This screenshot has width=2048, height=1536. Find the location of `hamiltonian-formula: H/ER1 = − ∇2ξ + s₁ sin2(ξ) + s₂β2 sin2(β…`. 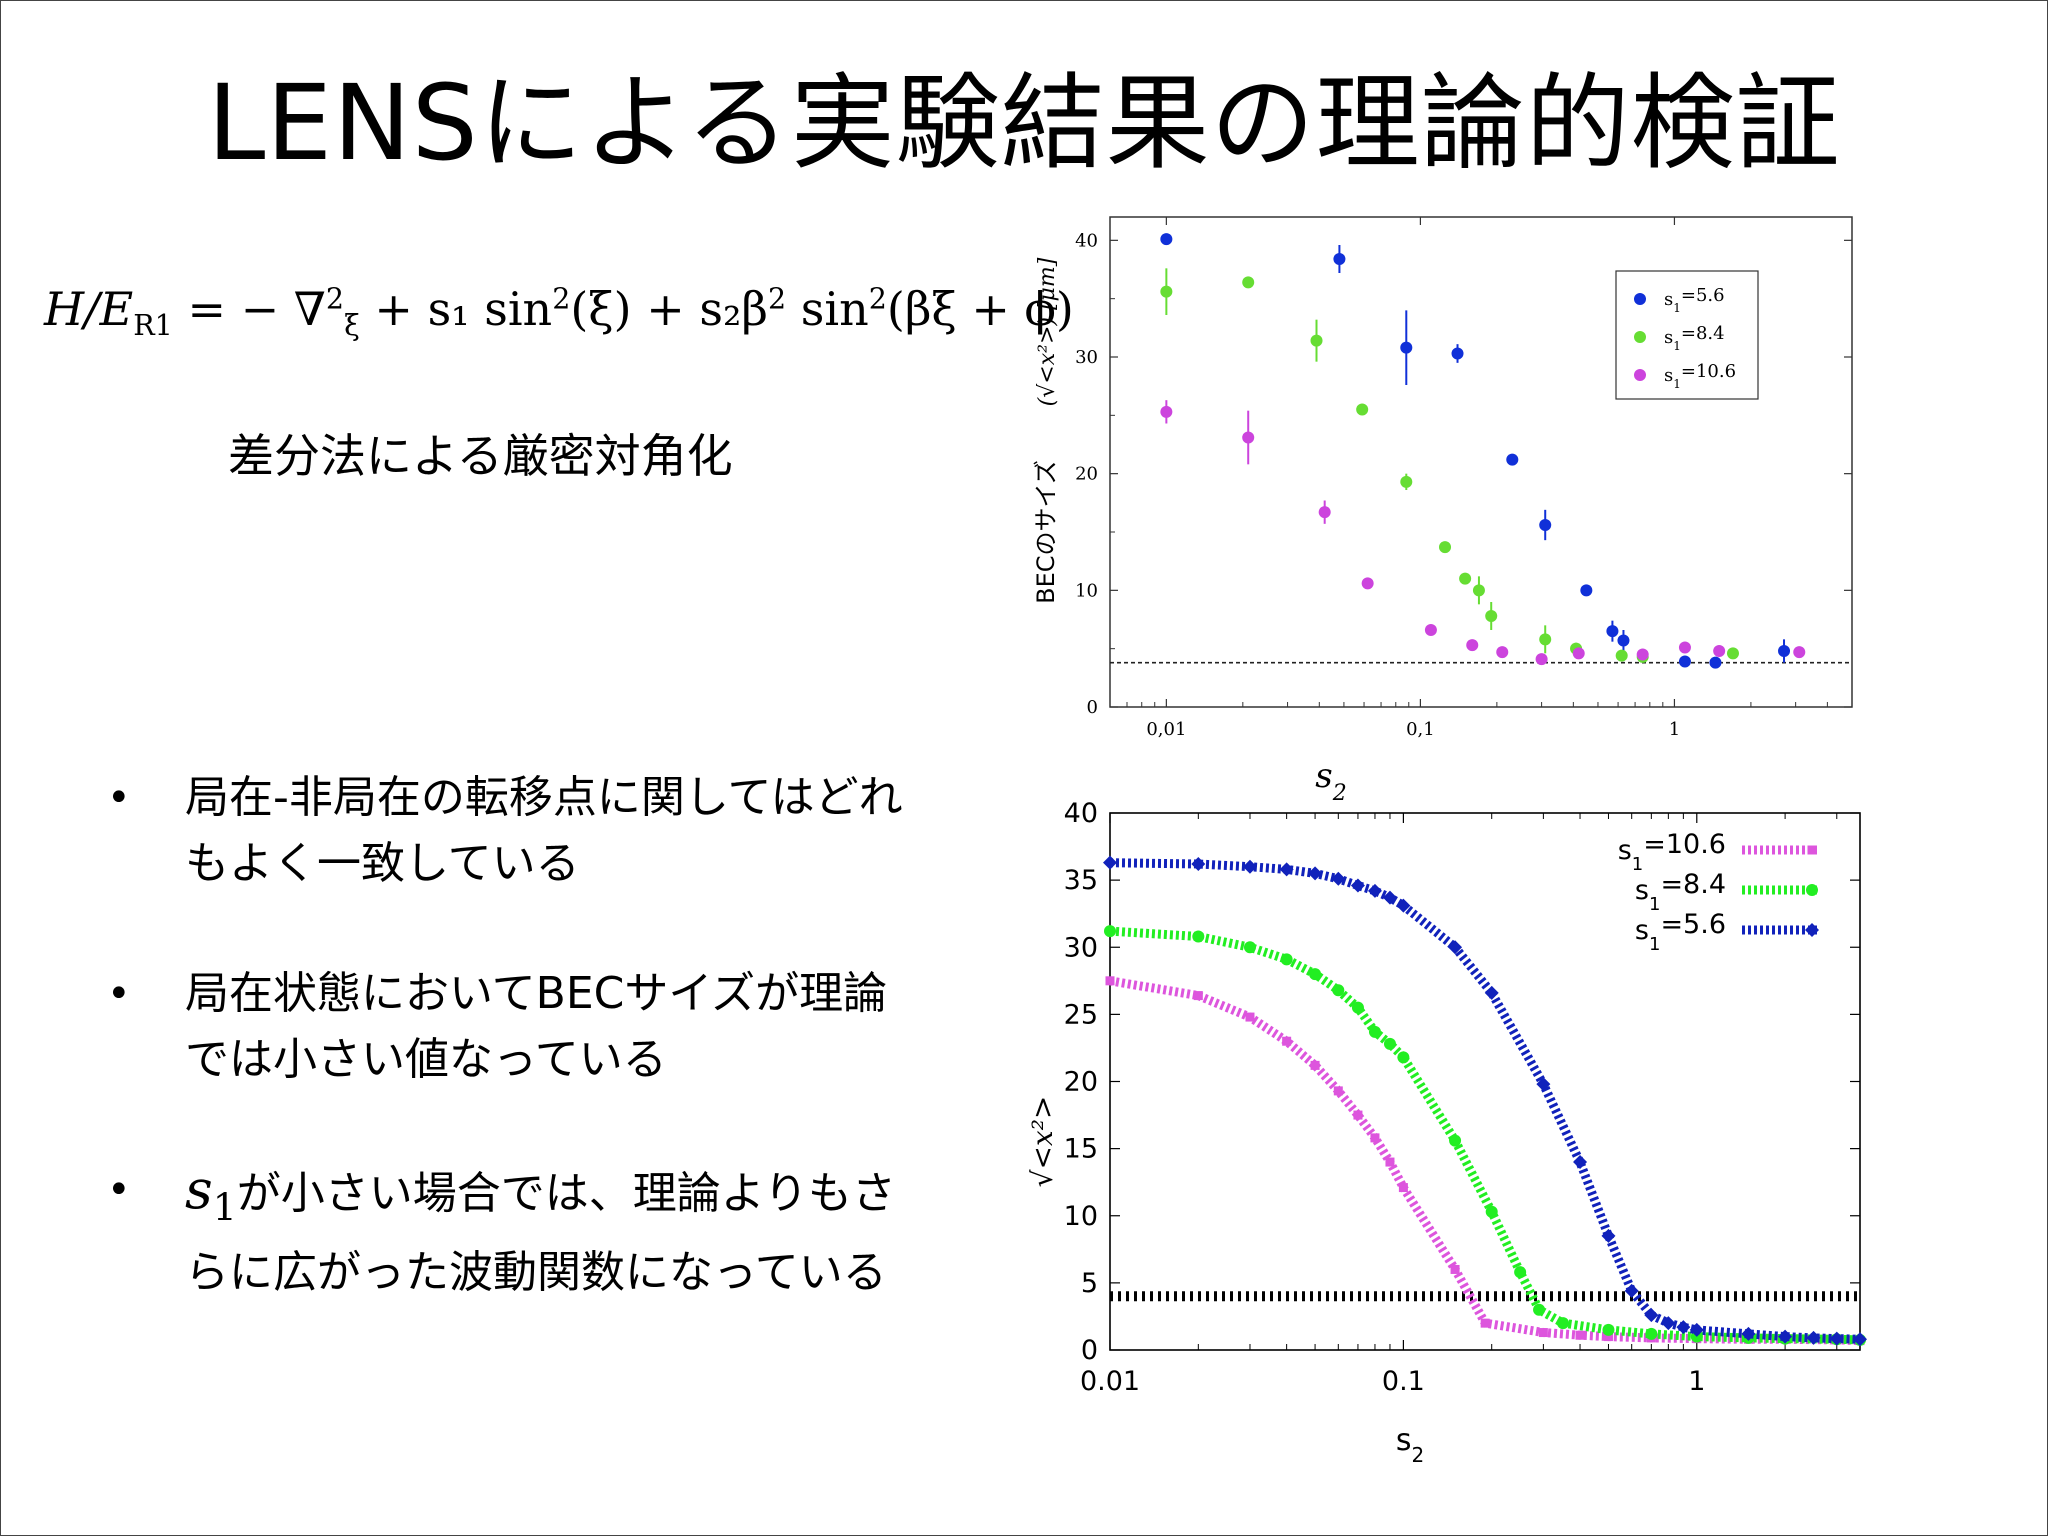

hamiltonian-formula: H/ER1 = − ∇2ξ + s₁ sin2(ξ) + s₂β2 sin2(β… is located at coordinates (559, 312).